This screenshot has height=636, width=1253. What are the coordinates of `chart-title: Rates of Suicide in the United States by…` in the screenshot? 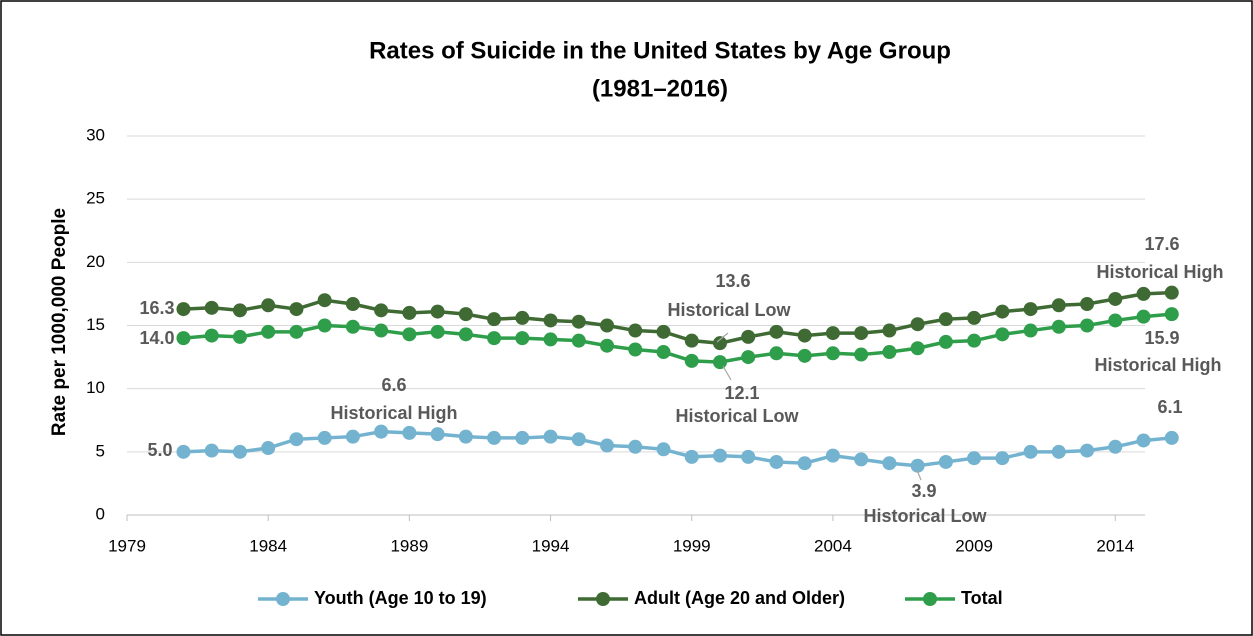 It's located at (660, 50).